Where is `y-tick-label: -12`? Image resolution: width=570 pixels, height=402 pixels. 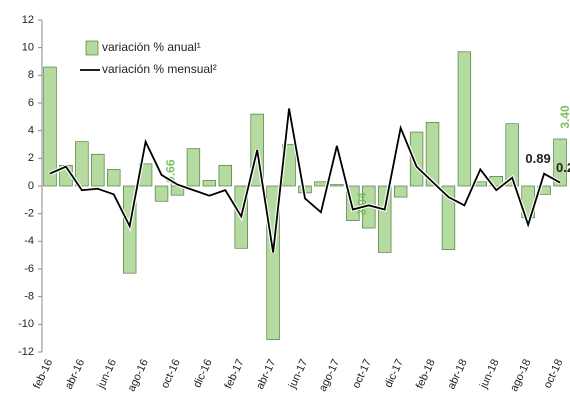 y-tick-label: -12 is located at coordinates (26, 352).